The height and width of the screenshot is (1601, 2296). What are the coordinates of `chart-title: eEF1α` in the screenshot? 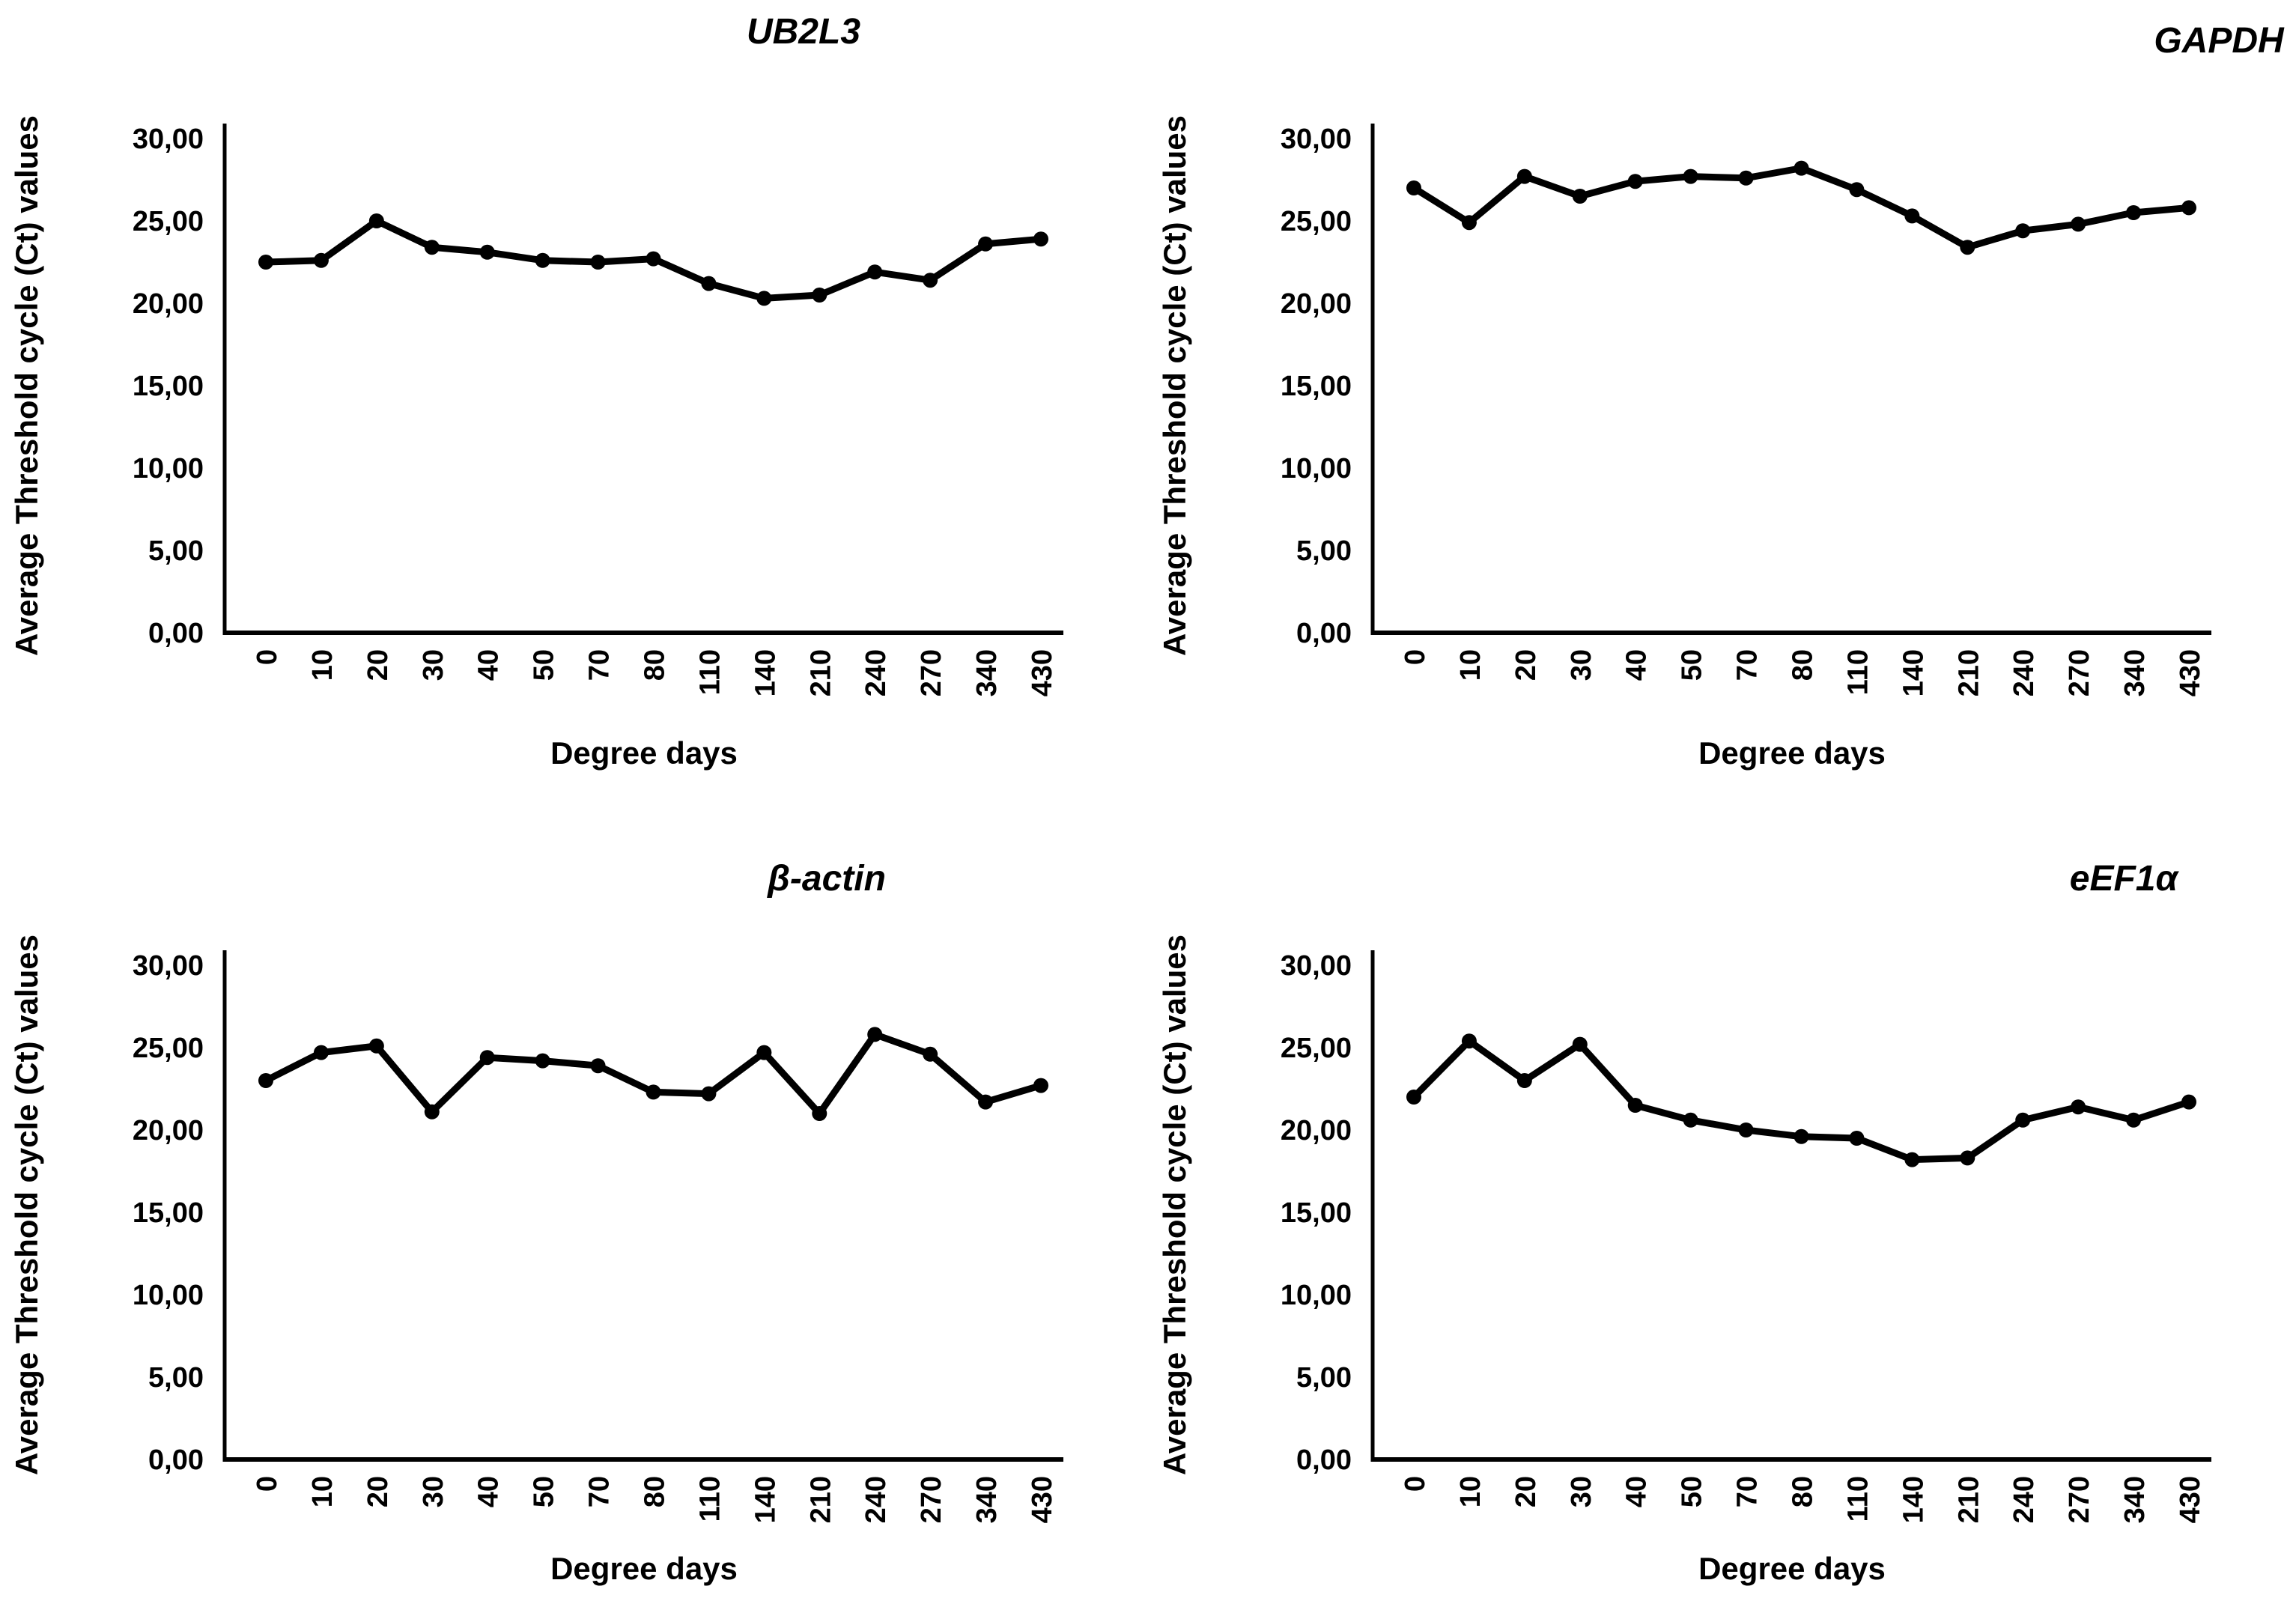 It's located at (2125, 879).